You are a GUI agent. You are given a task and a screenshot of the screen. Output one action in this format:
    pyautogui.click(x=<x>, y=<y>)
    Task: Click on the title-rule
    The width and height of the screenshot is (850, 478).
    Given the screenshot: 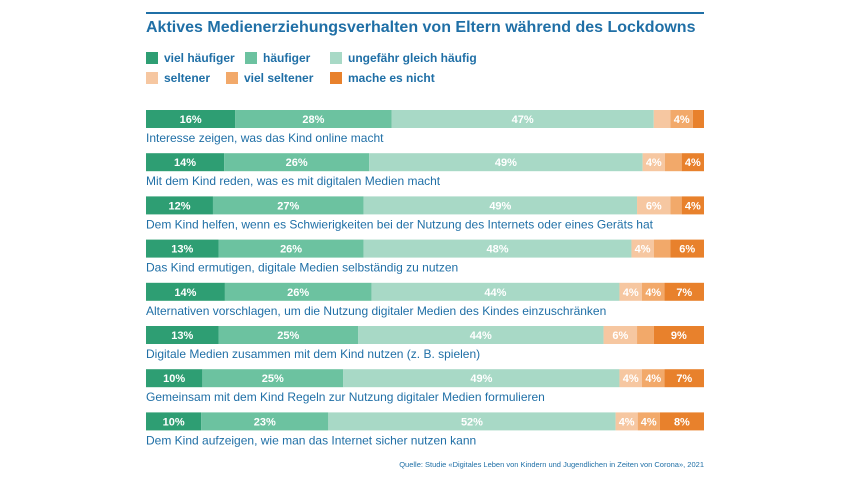 What is the action you would take?
    pyautogui.click(x=425, y=13)
    